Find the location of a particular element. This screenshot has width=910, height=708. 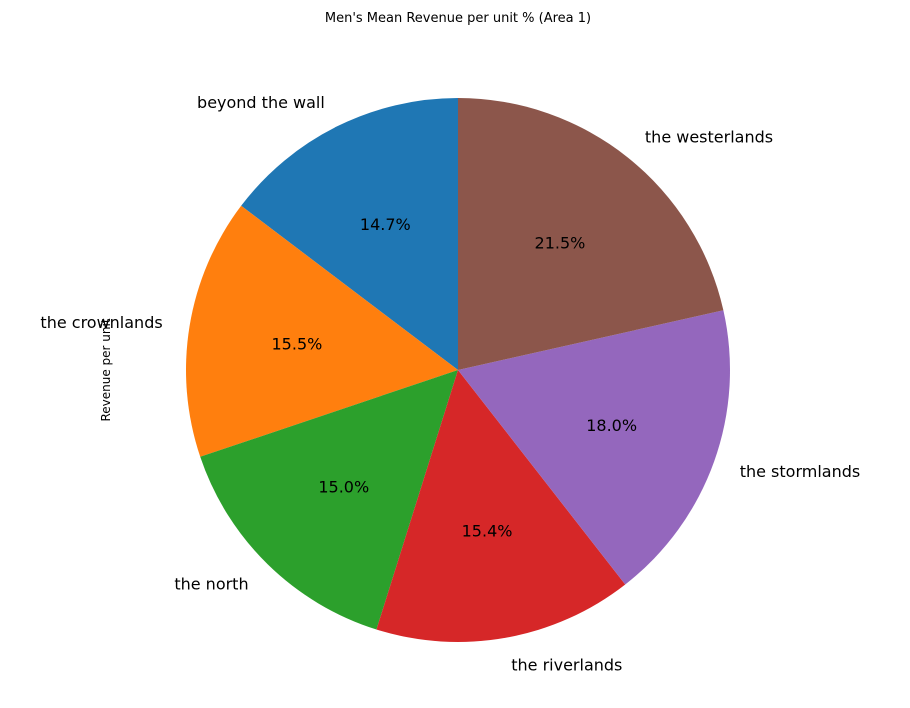

pie-slice-the-riverlands is located at coordinates (501, 506).